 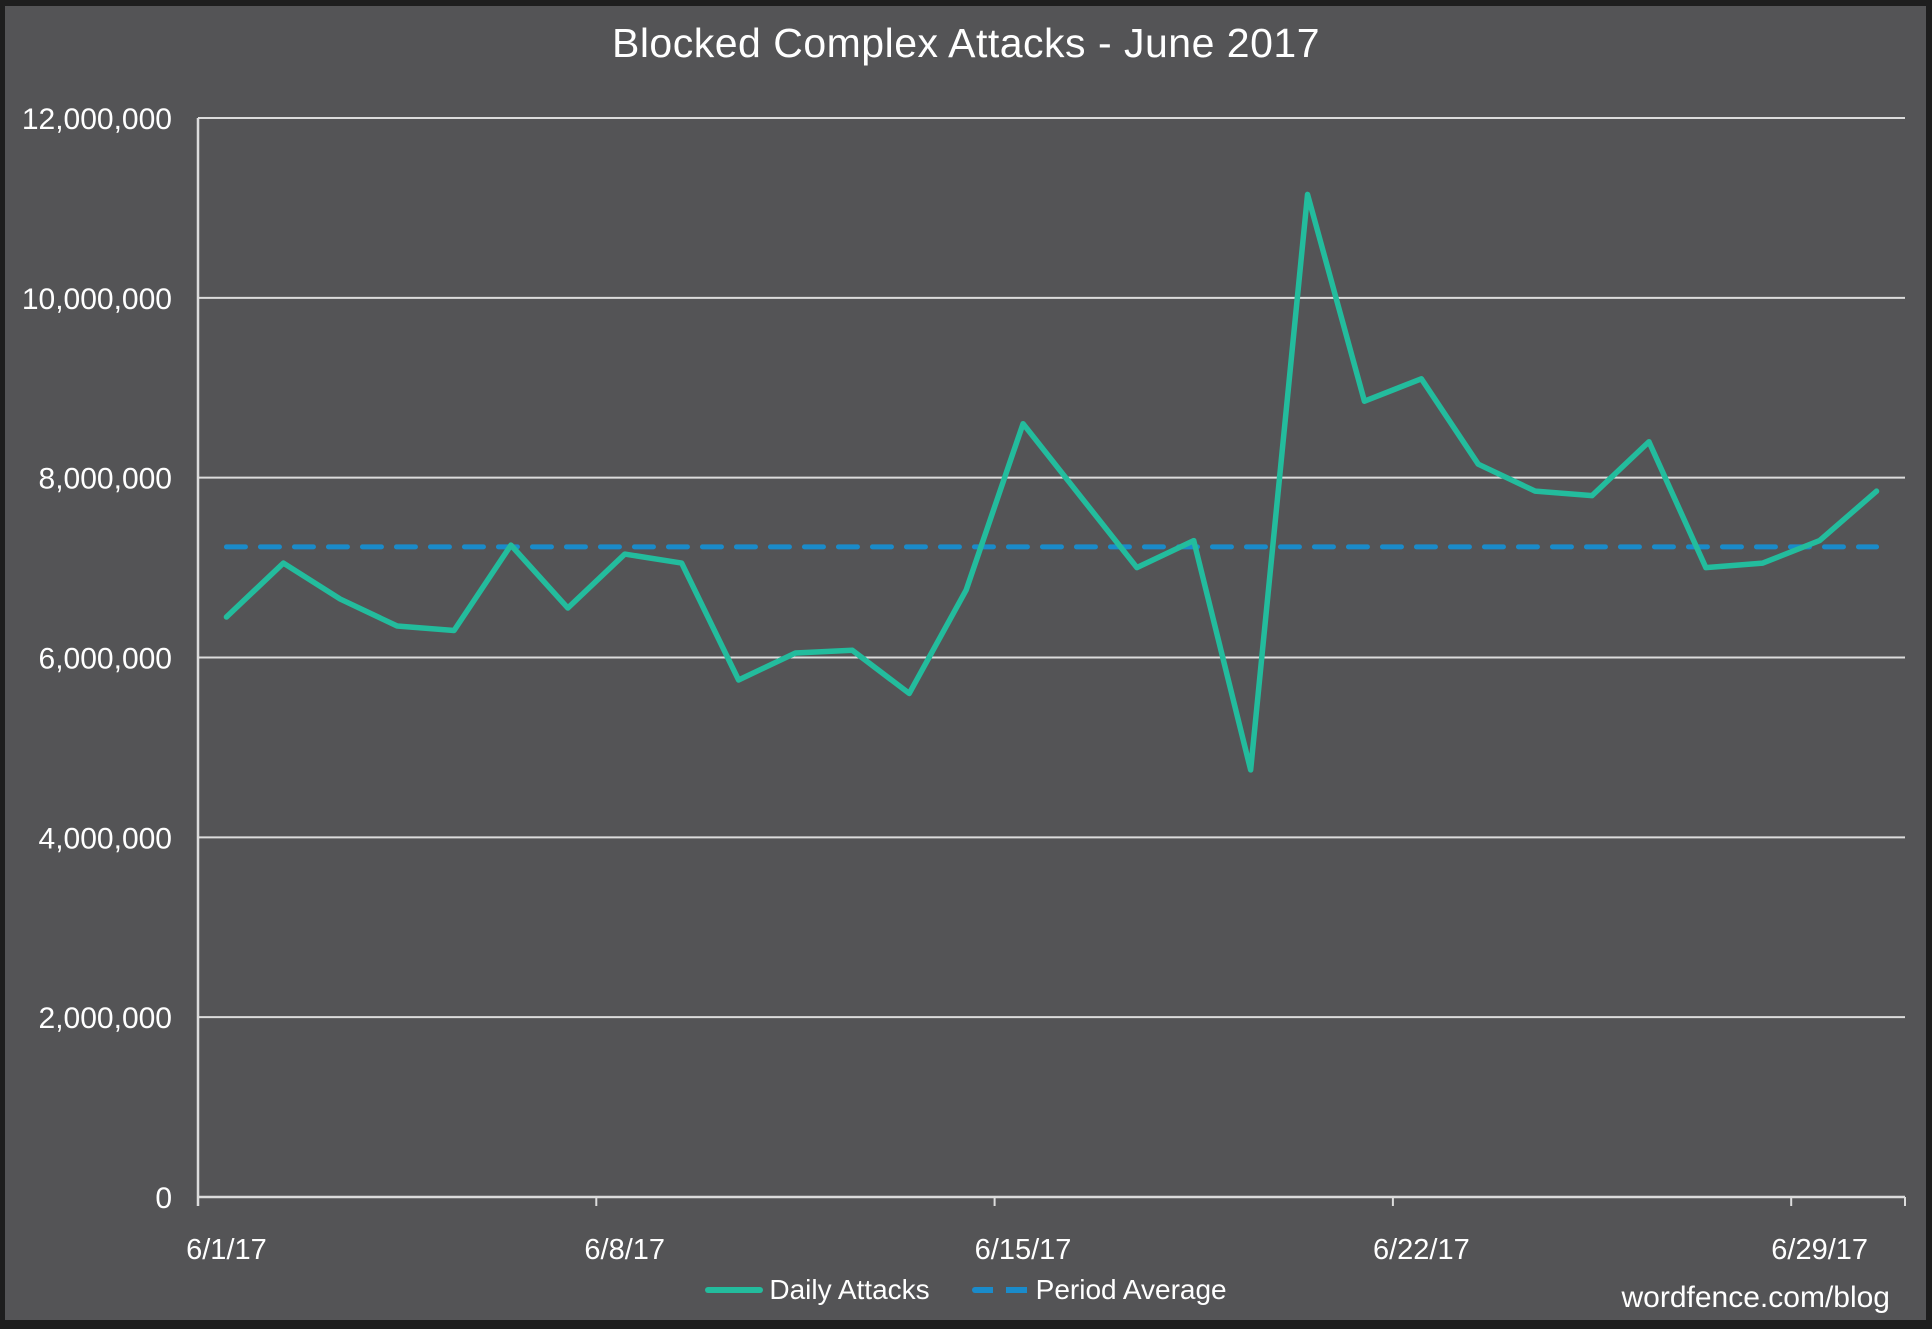 I want to click on y-axis-tick-label: 0, so click(x=163, y=1198).